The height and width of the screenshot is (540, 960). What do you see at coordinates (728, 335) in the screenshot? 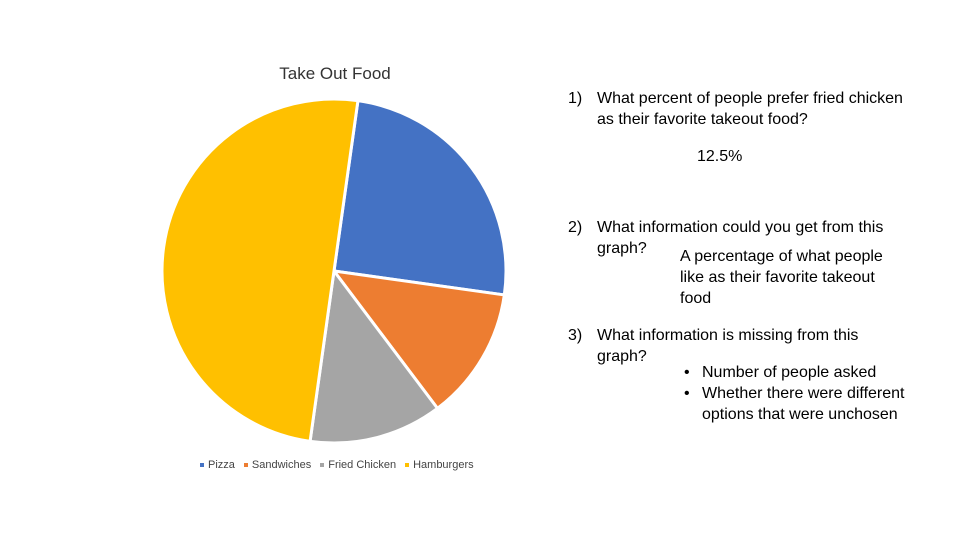
I see `question-3-line: What information is missing from this` at bounding box center [728, 335].